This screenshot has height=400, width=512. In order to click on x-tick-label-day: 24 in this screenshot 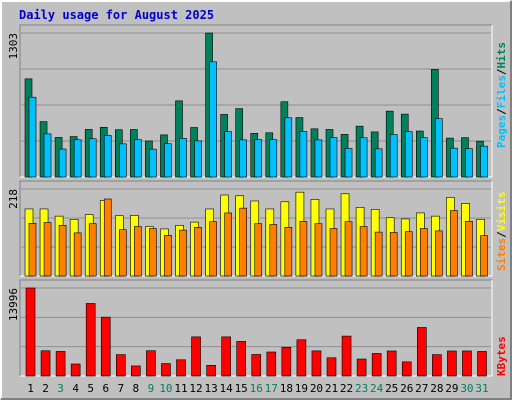, I will do `click(377, 388)`.